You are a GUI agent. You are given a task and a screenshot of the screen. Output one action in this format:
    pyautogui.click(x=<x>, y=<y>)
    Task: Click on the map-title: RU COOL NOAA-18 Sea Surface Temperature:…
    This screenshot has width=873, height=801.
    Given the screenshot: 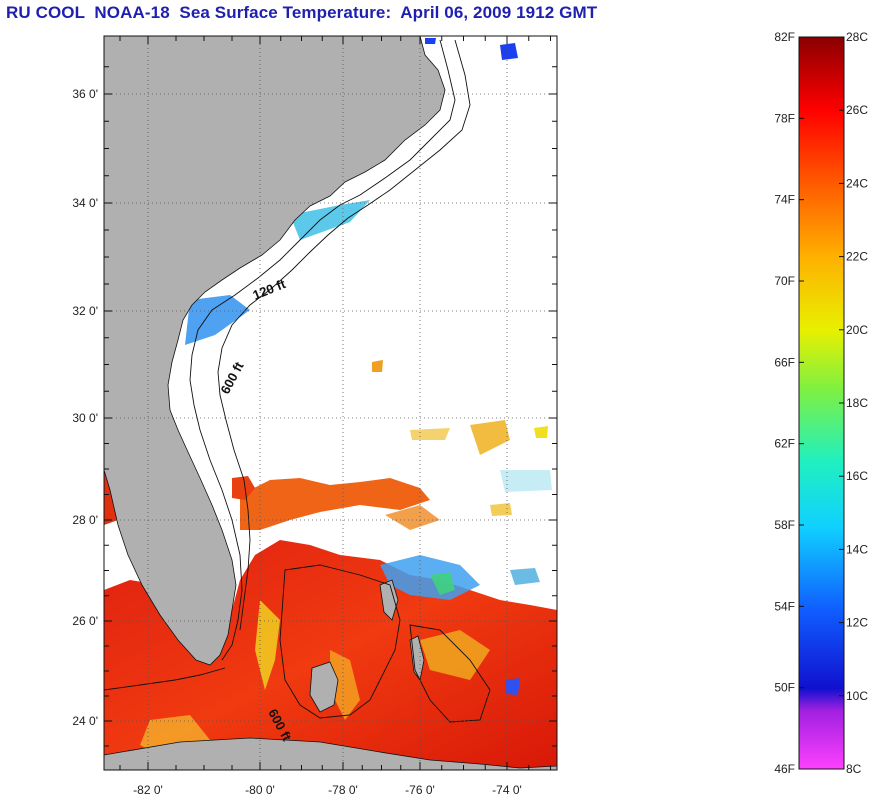 What is the action you would take?
    pyautogui.click(x=302, y=12)
    